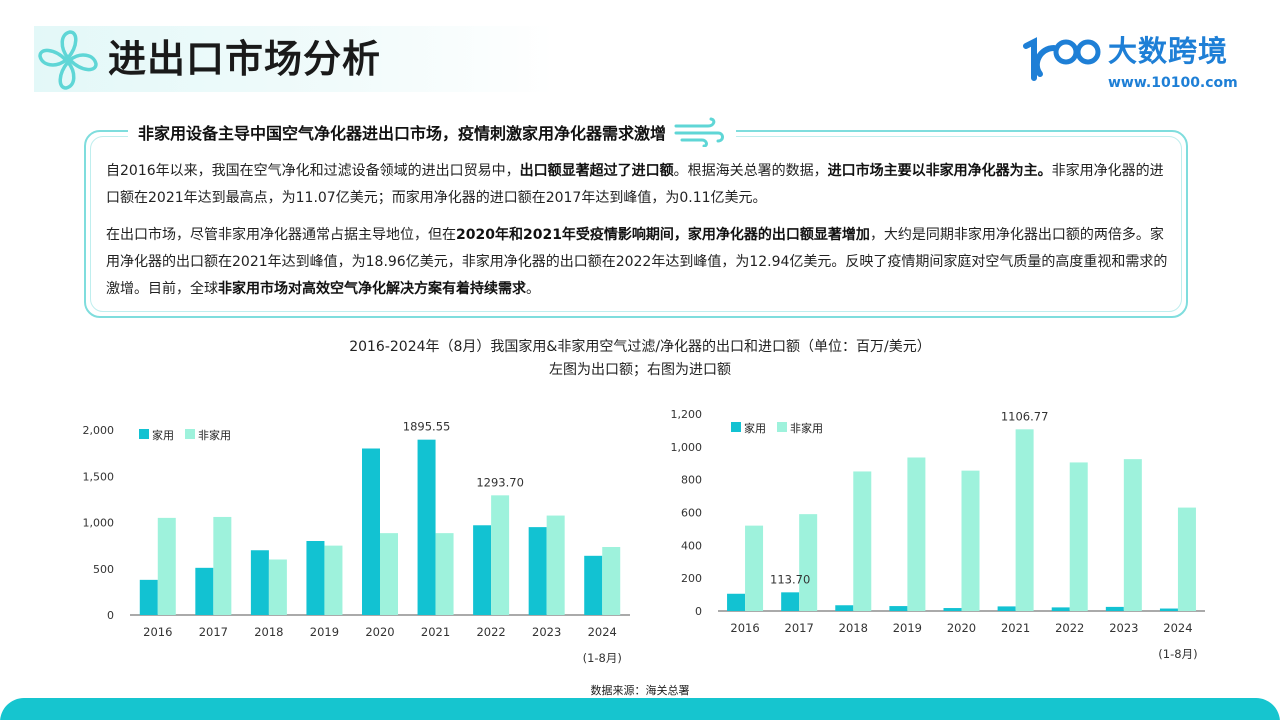 This screenshot has height=720, width=1280. What do you see at coordinates (640, 690) in the screenshot?
I see `data-source: 数据来源：海关总署` at bounding box center [640, 690].